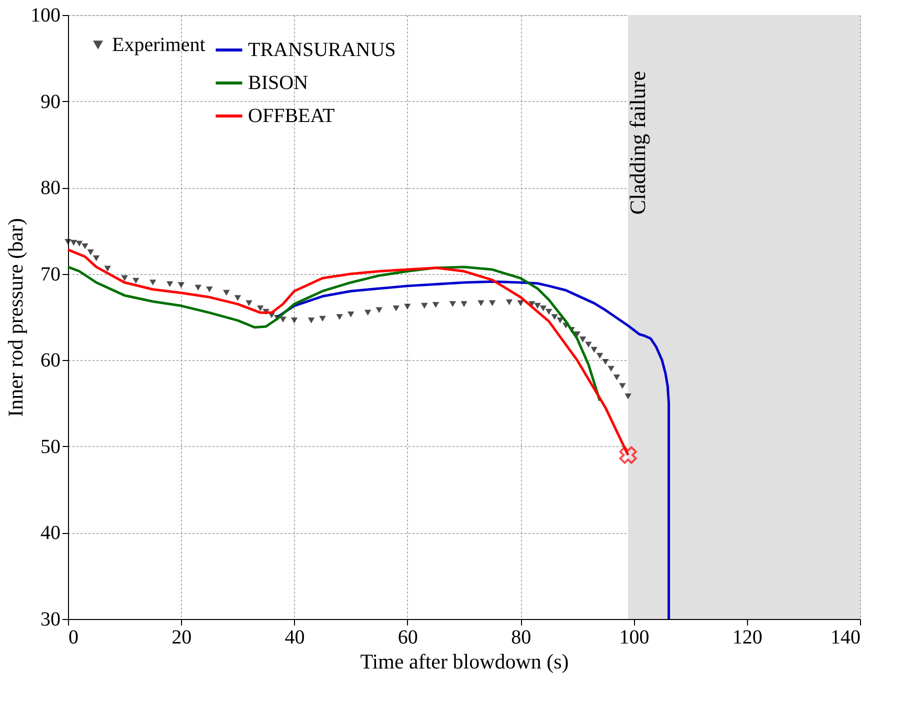 The height and width of the screenshot is (701, 922). What do you see at coordinates (182, 637) in the screenshot?
I see `x-tick-label: 20` at bounding box center [182, 637].